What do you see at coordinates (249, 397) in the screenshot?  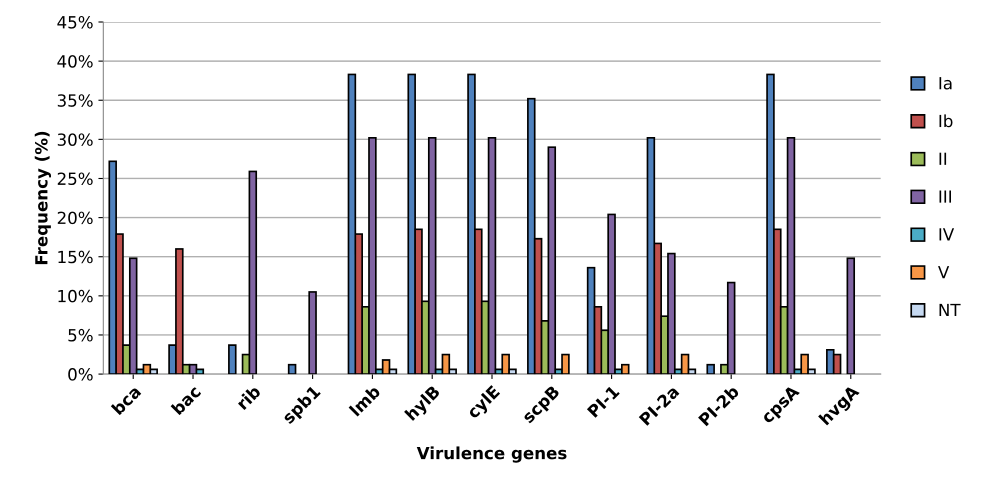 I see `x-tick-label: rib` at bounding box center [249, 397].